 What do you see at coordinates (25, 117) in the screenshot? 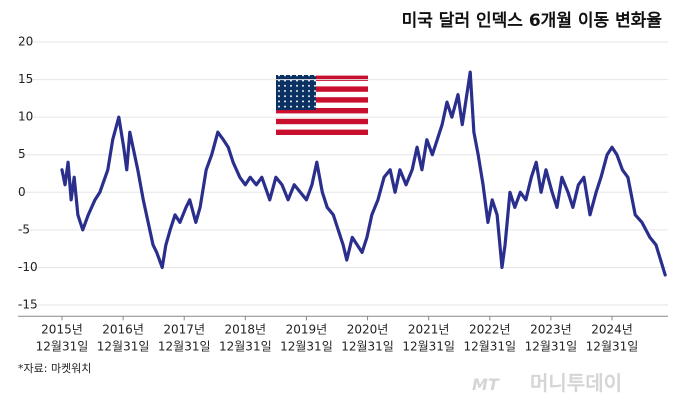
I see `y-tick-label: 10` at bounding box center [25, 117].